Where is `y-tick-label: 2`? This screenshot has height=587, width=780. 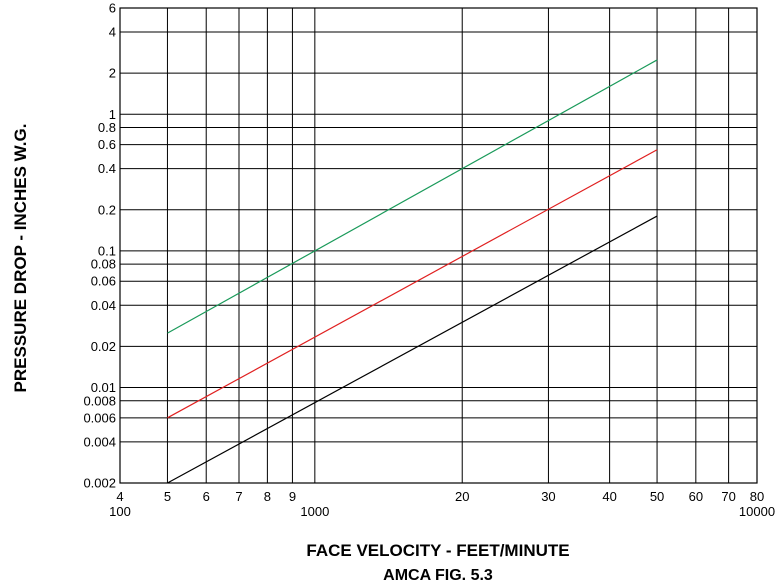 y-tick-label: 2 is located at coordinates (112, 73).